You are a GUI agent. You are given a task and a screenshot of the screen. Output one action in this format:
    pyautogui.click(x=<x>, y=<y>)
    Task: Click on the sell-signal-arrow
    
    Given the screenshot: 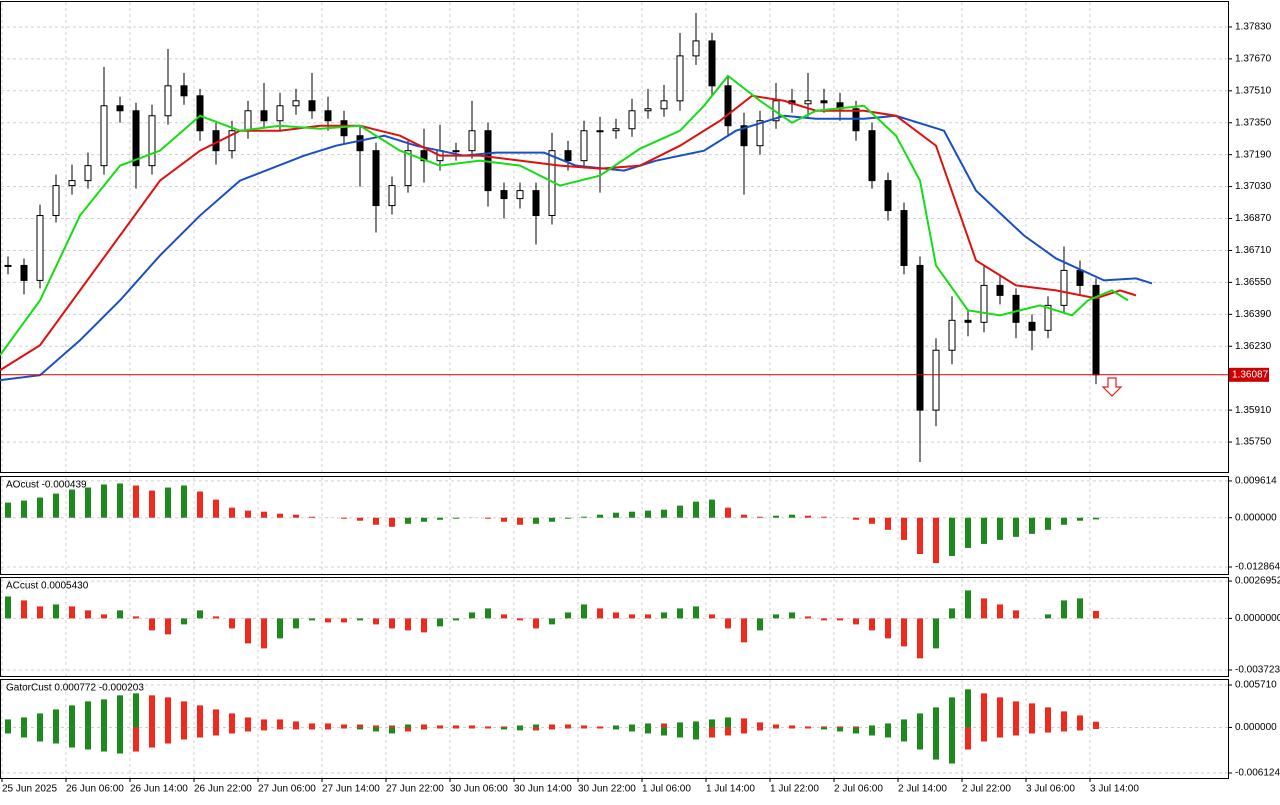 What is the action you would take?
    pyautogui.click(x=1112, y=387)
    